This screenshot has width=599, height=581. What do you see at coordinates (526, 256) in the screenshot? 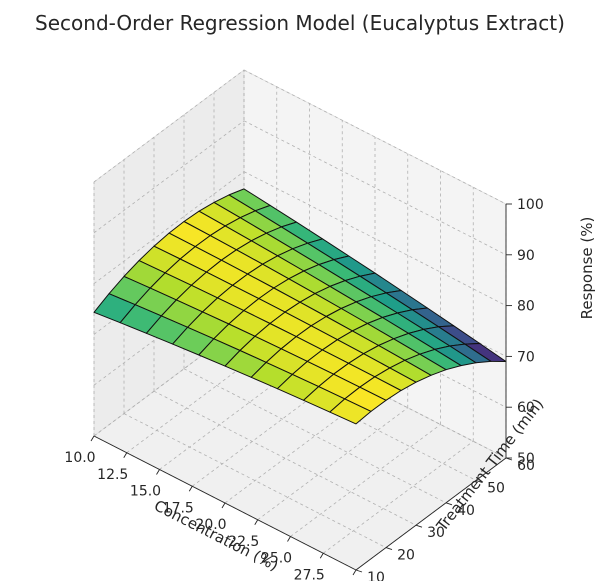
I see `z-tick-label: 90` at bounding box center [526, 256].